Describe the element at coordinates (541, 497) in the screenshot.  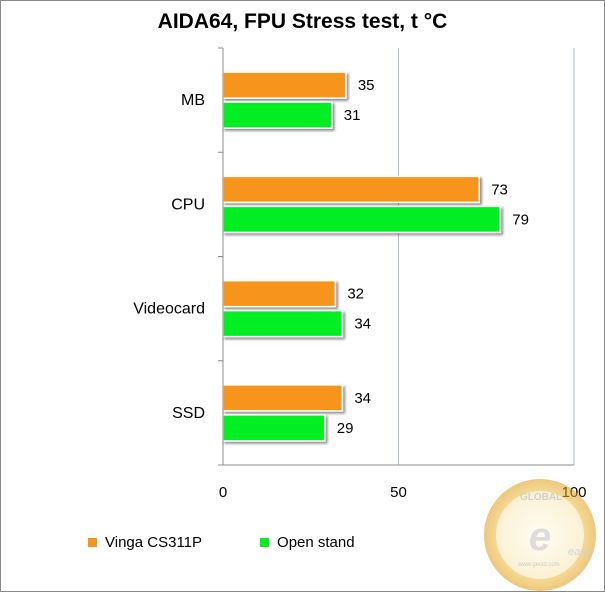
I see `watermark-global: GLOBAL` at that location.